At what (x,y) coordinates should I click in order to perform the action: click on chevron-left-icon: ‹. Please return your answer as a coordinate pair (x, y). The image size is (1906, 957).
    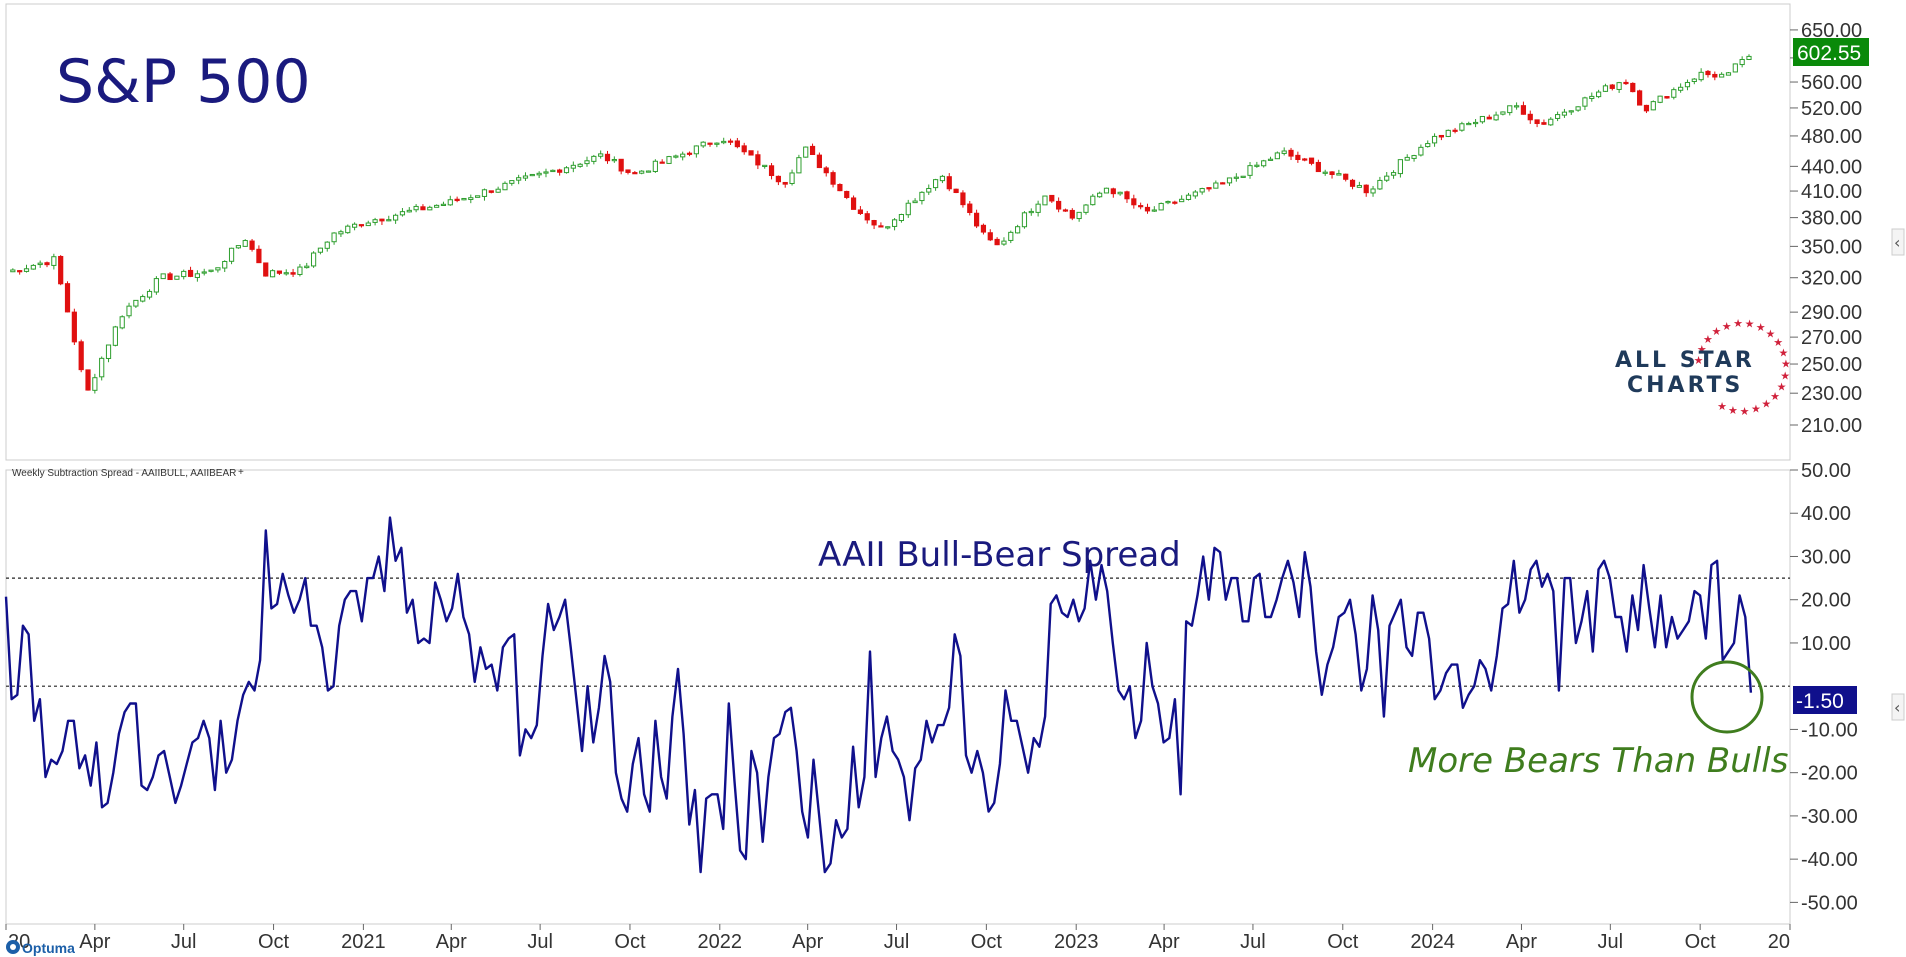
    Looking at the image, I should click on (1897, 242).